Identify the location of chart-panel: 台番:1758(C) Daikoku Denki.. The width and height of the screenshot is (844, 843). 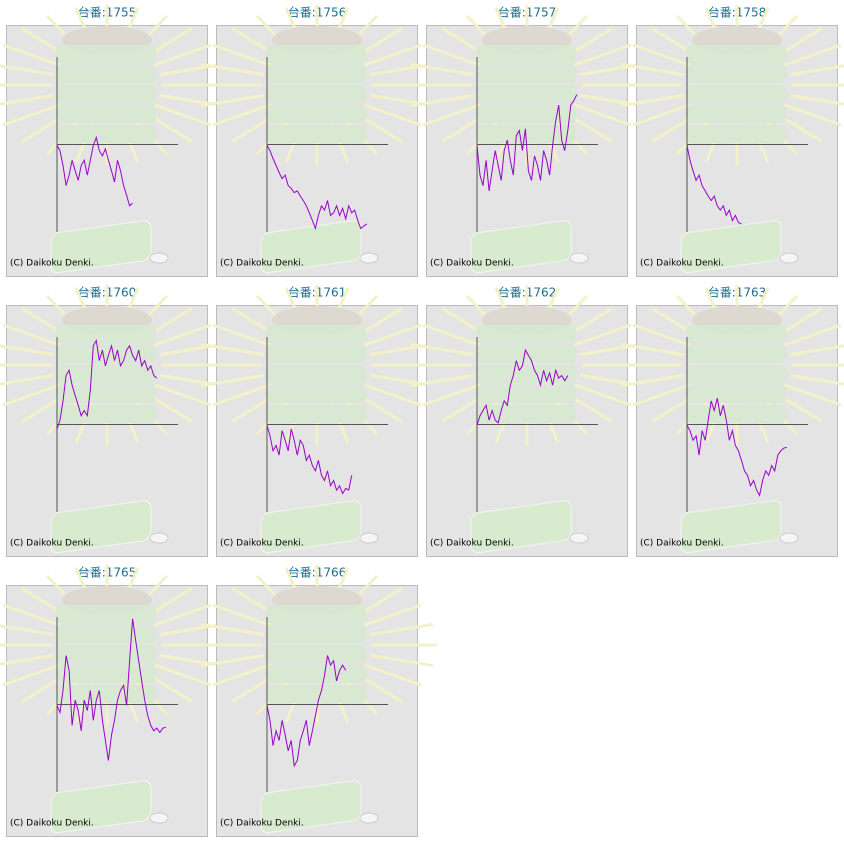
(730, 141).